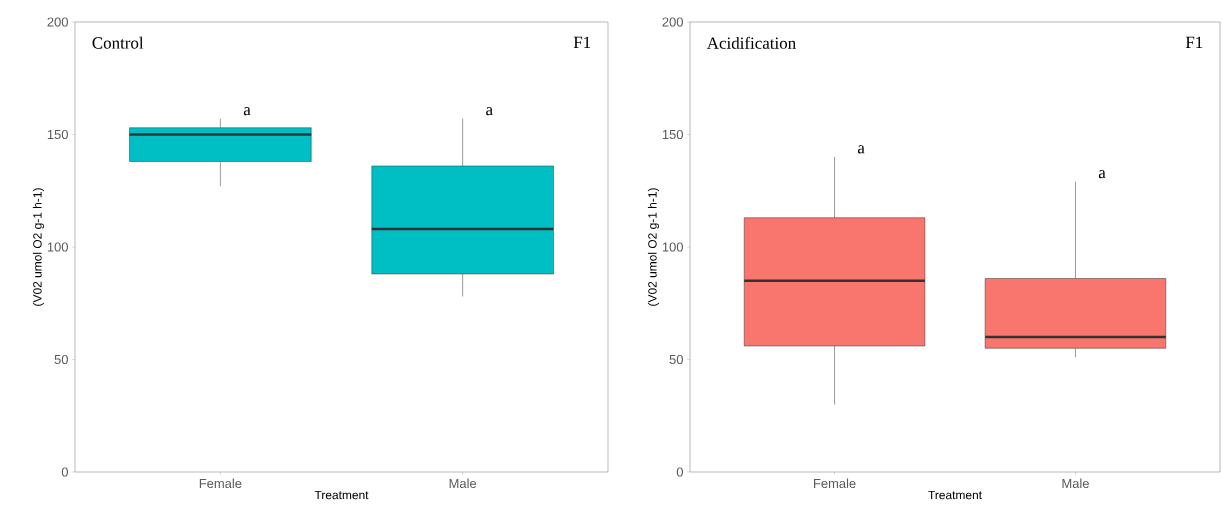 Image resolution: width=1223 pixels, height=518 pixels. What do you see at coordinates (118, 42) in the screenshot?
I see `annotation: Control` at bounding box center [118, 42].